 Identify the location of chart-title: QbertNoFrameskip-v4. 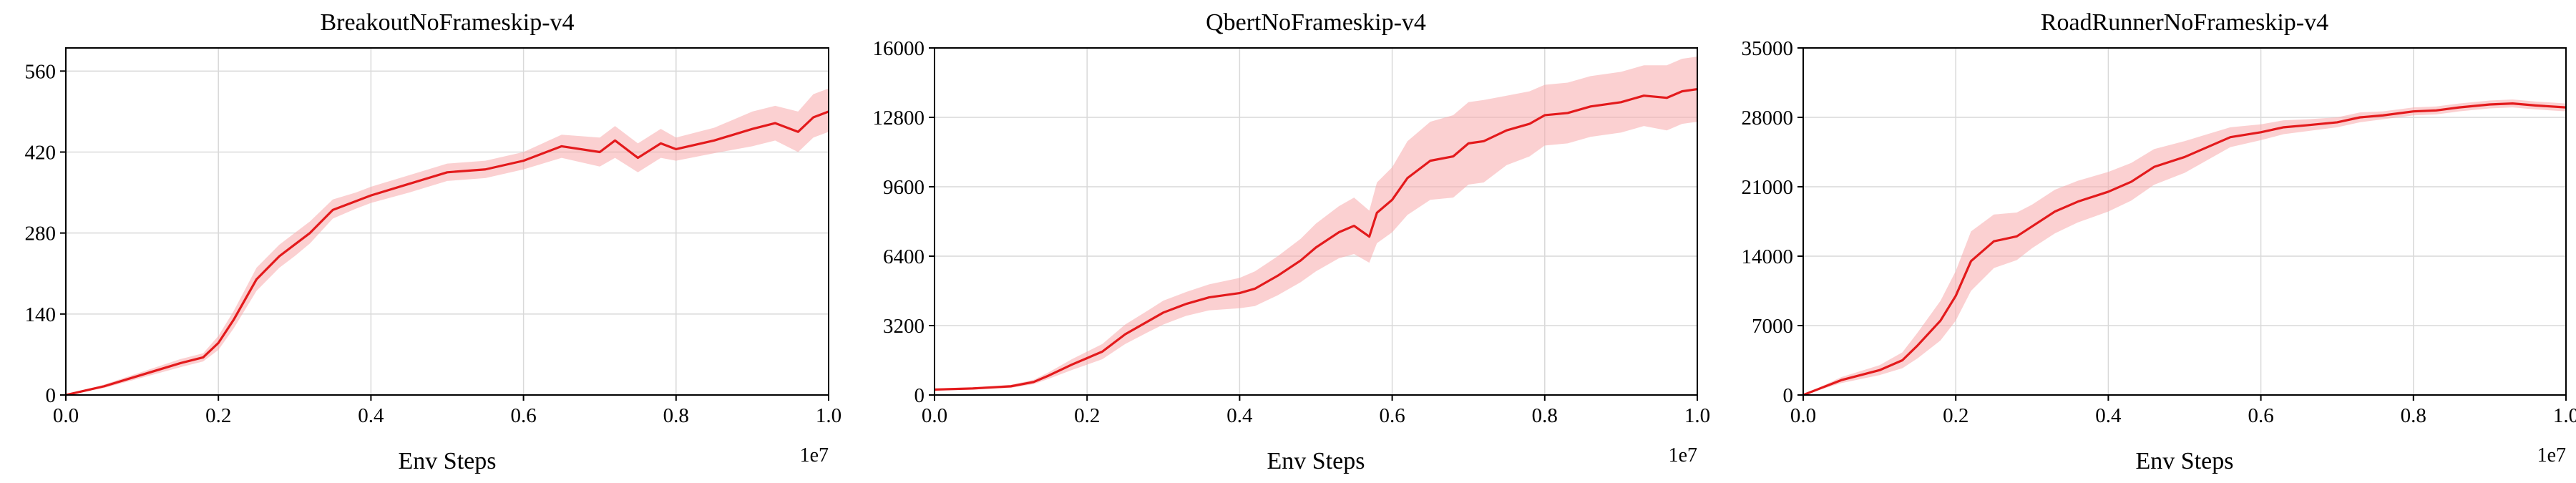
(1316, 22).